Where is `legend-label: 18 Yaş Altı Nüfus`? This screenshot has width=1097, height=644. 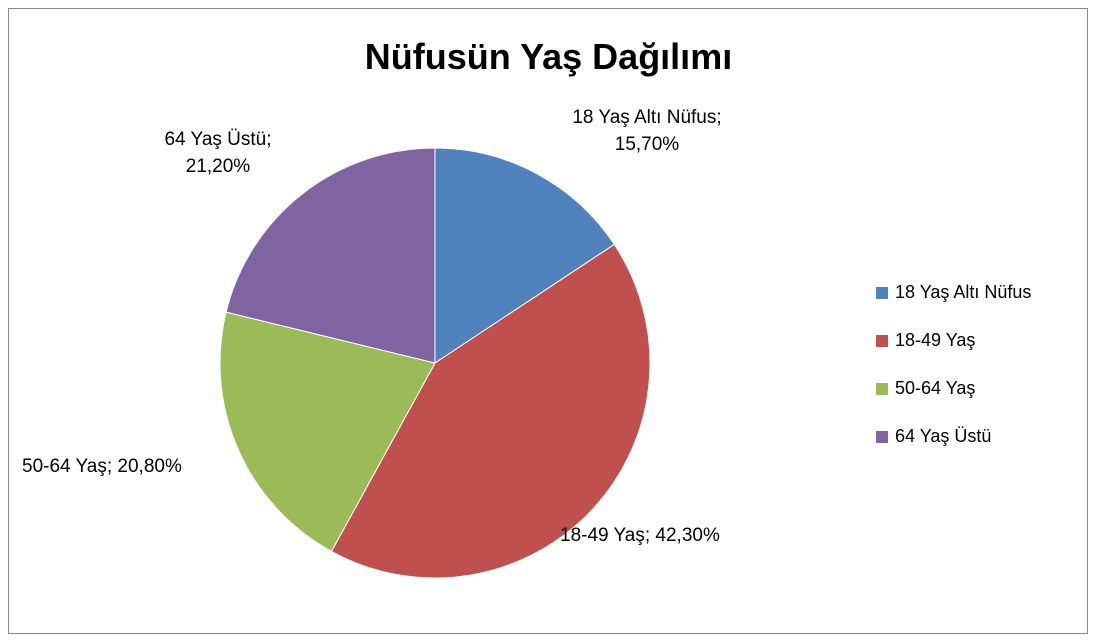
legend-label: 18 Yaş Altı Nüfus is located at coordinates (963, 292).